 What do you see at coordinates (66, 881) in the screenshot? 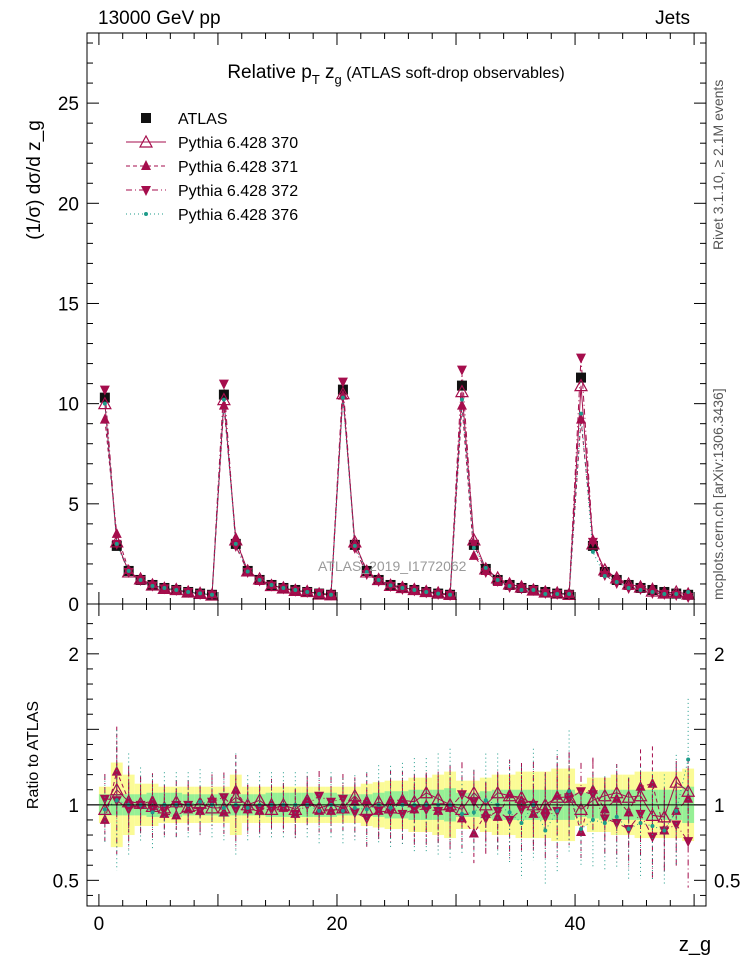
I see `ratio-y-tick-label: 0.5` at bounding box center [66, 881].